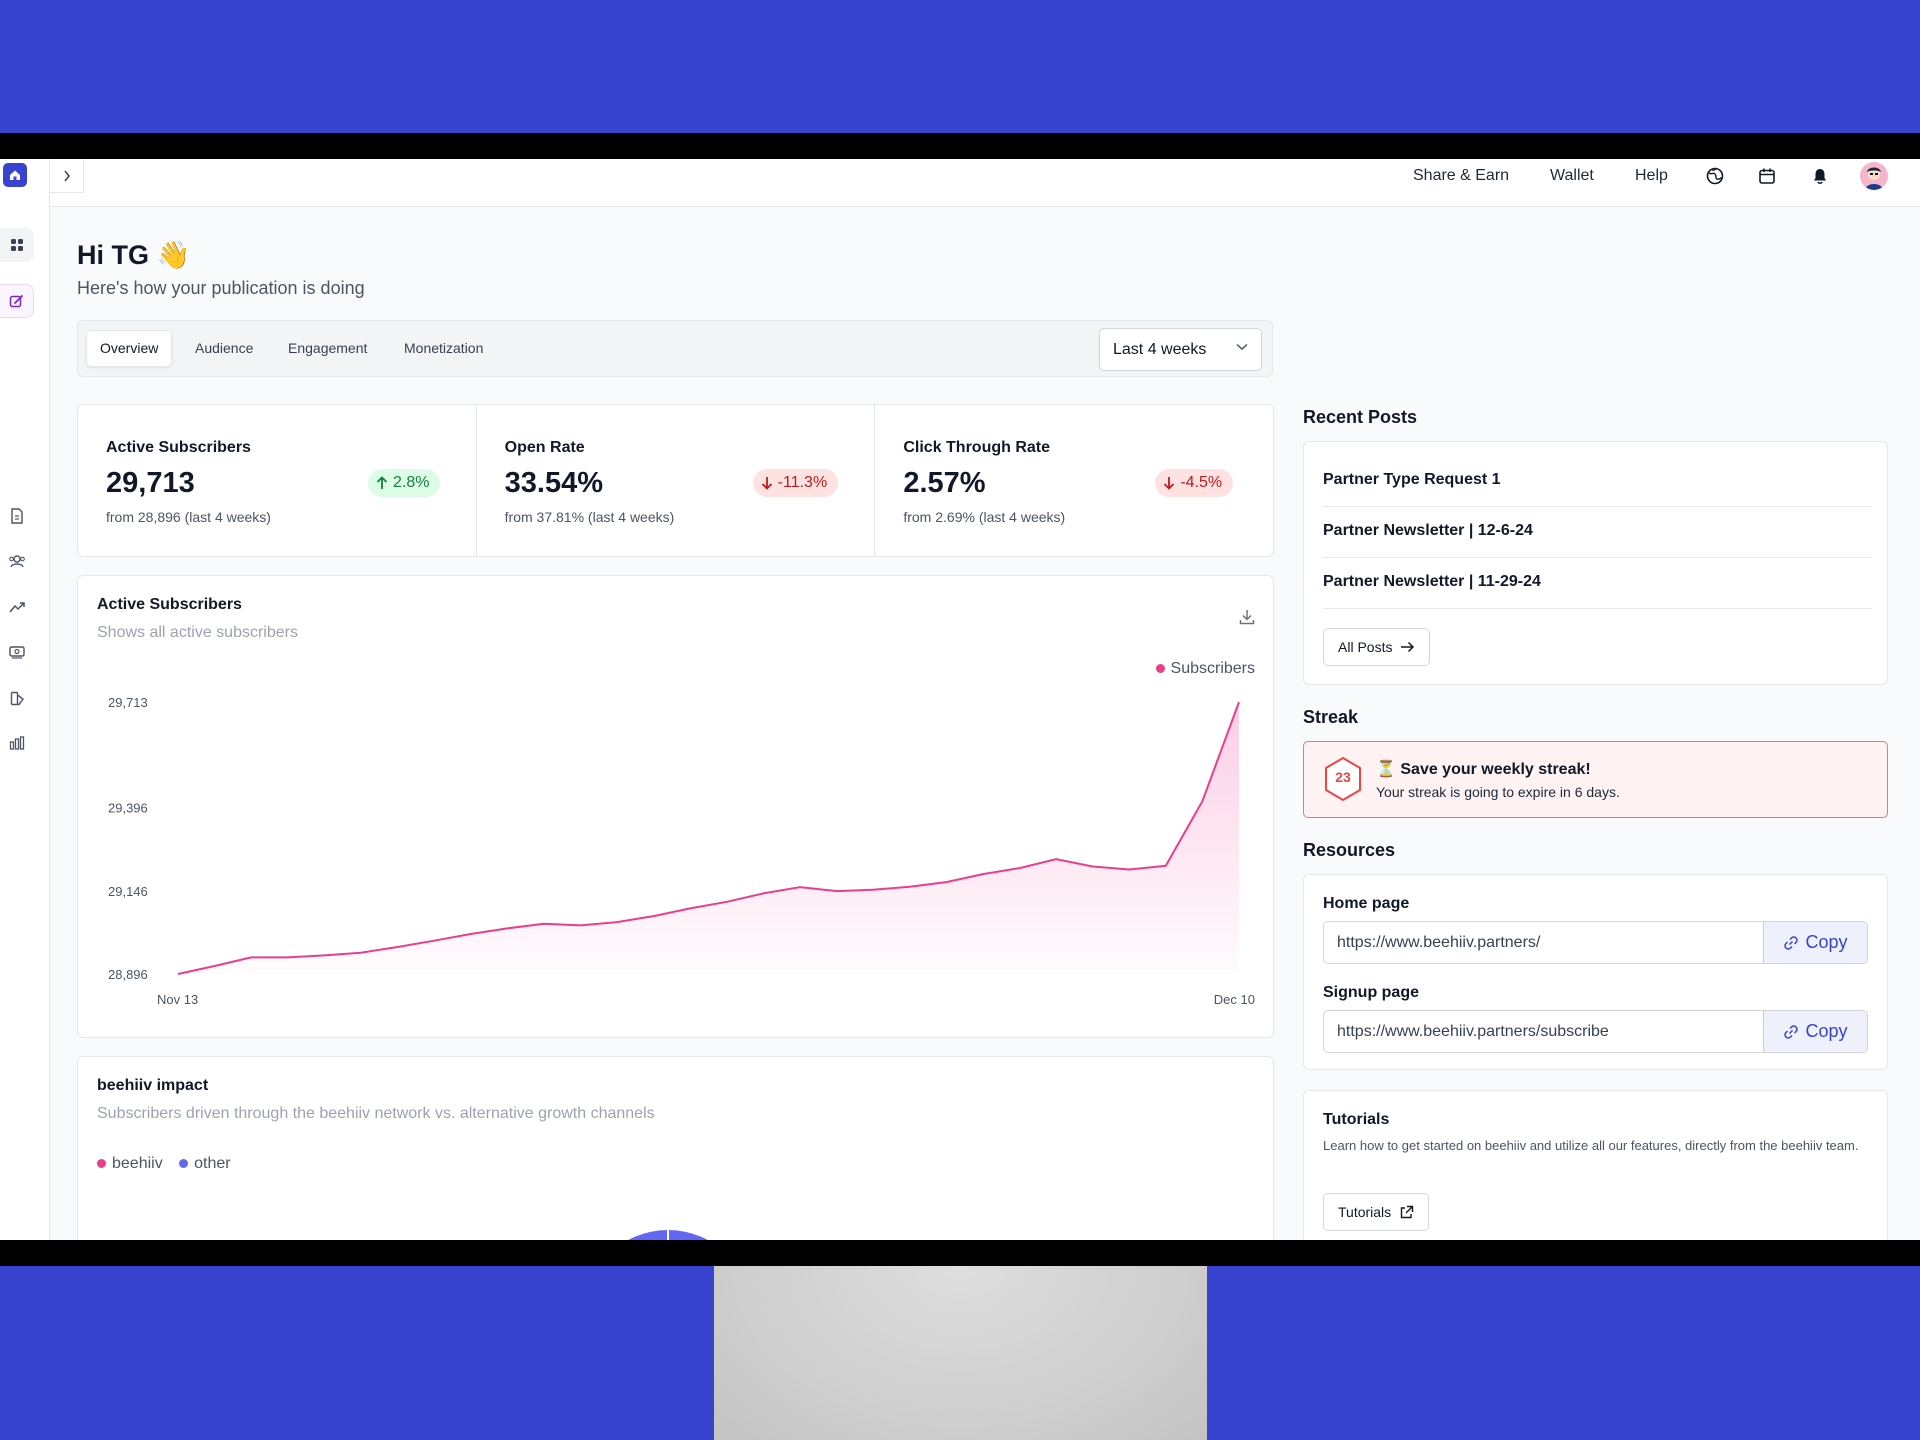 This screenshot has width=1920, height=1440. What do you see at coordinates (1820, 176) in the screenshot?
I see `bell-icon` at bounding box center [1820, 176].